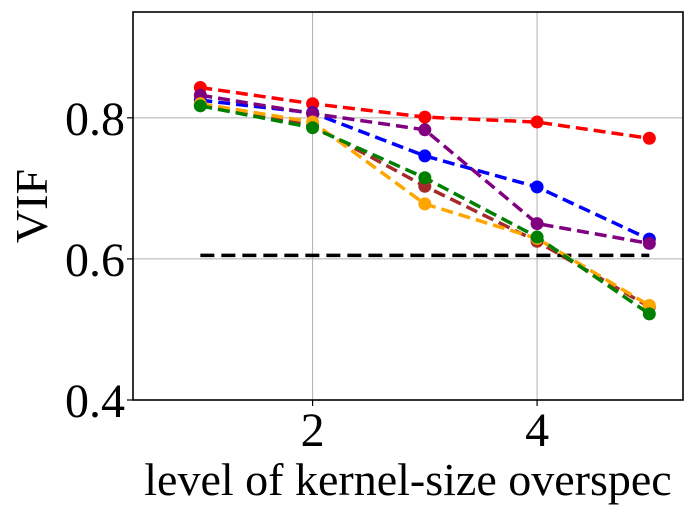 The width and height of the screenshot is (700, 515). What do you see at coordinates (537, 430) in the screenshot?
I see `x-tick-label: 4` at bounding box center [537, 430].